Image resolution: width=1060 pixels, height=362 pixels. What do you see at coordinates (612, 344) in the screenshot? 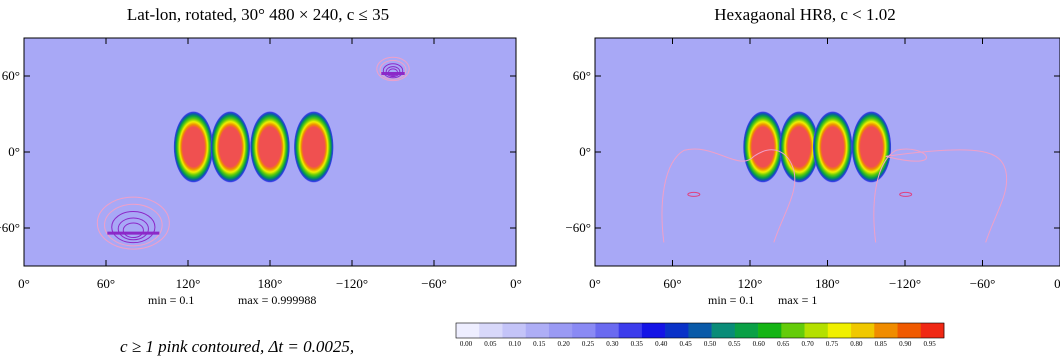
I see `colorbar-tick-label: 0.30` at bounding box center [612, 344].